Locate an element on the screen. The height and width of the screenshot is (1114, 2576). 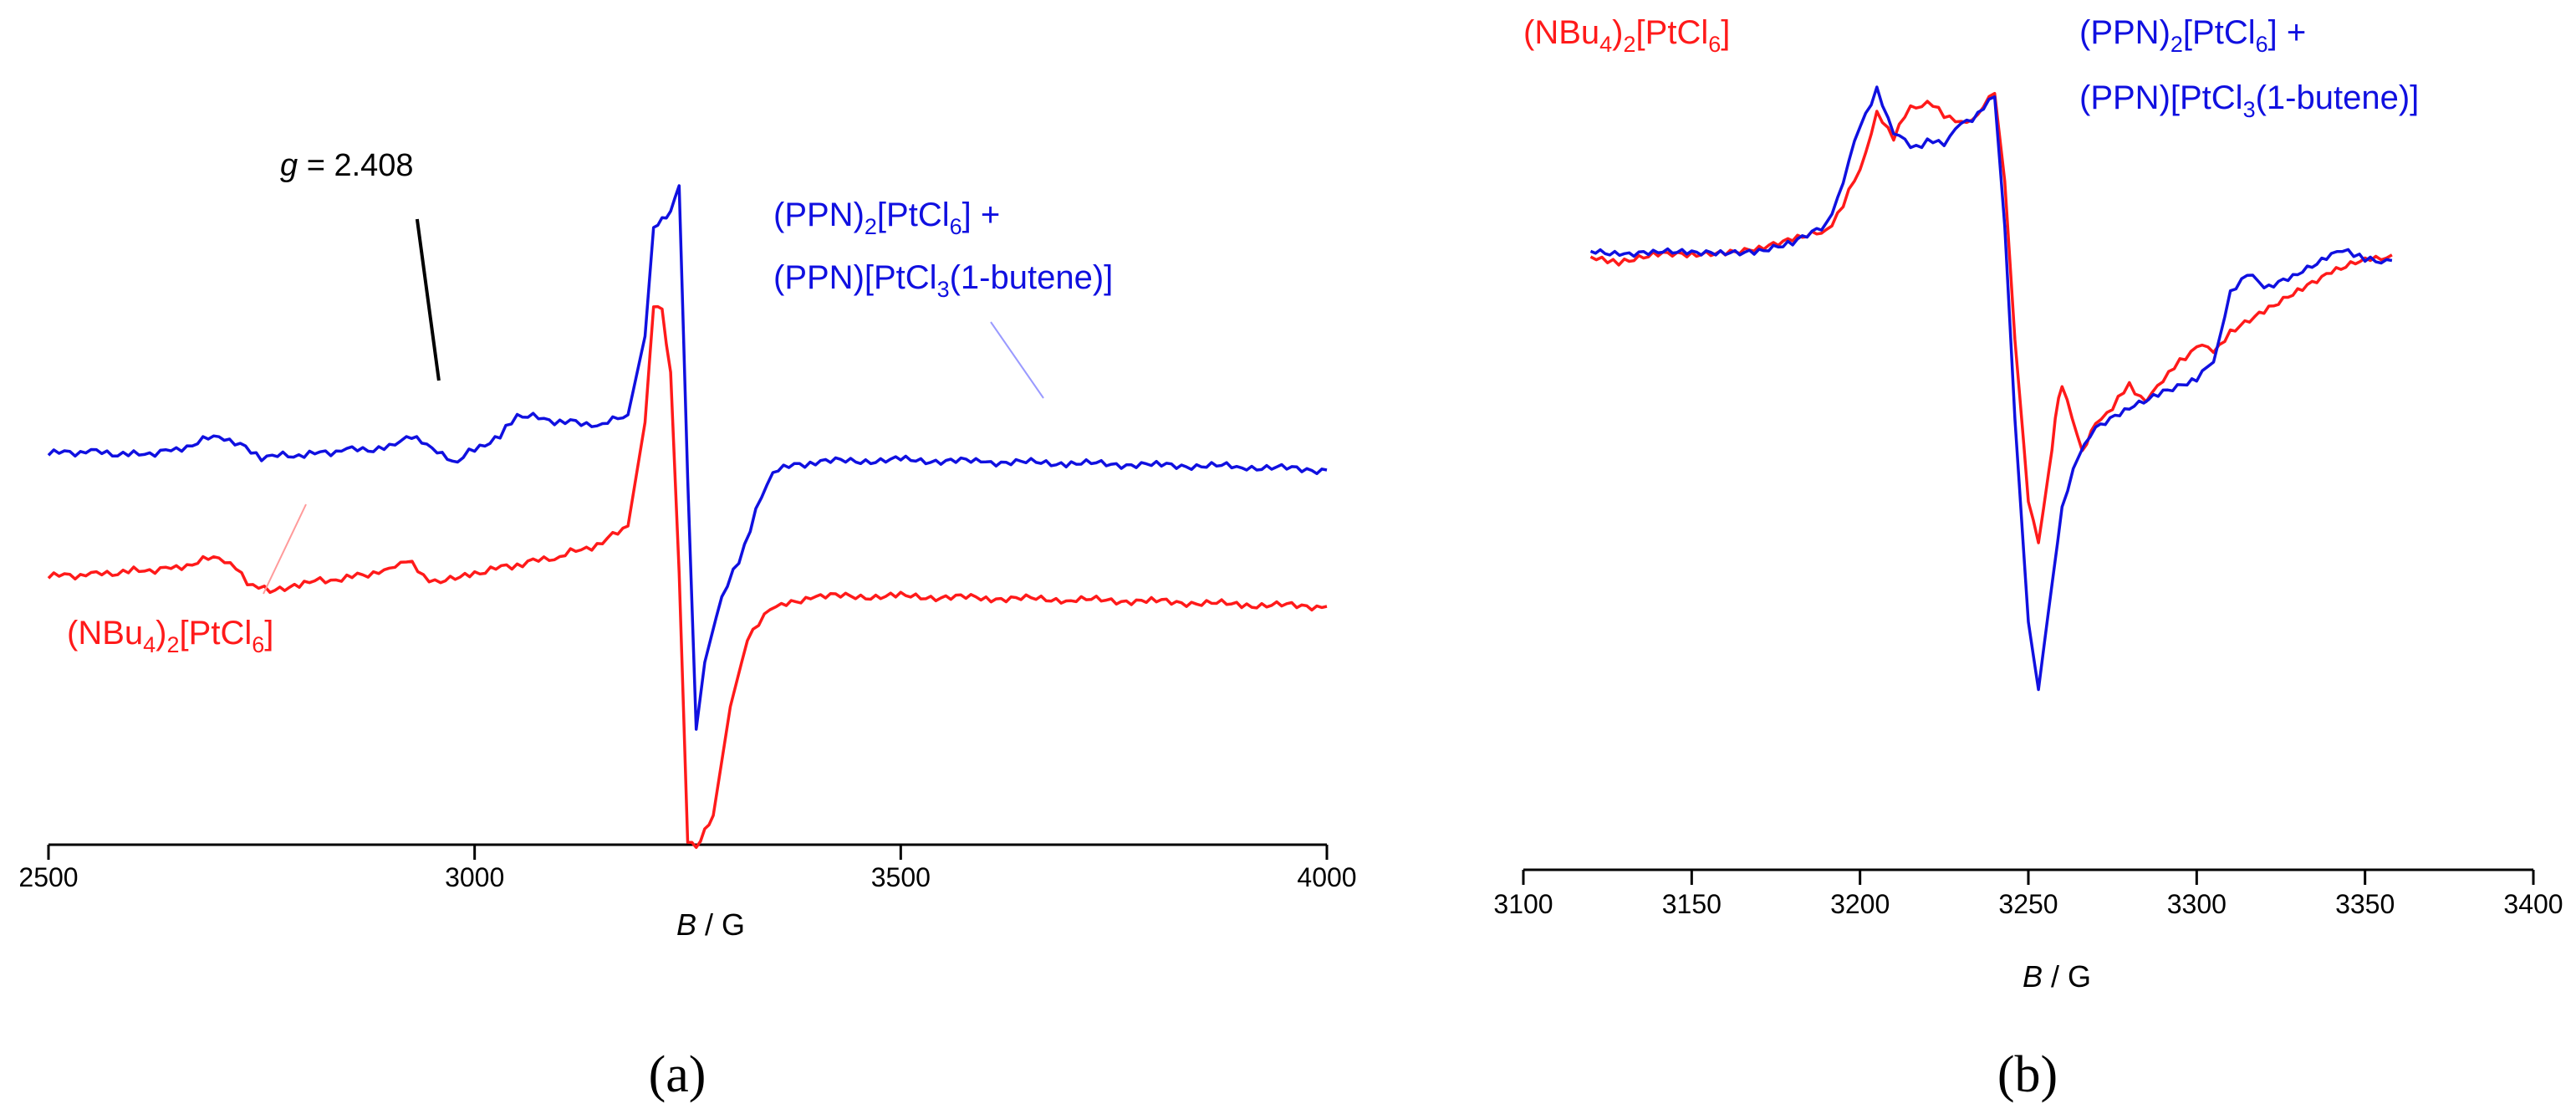
x-tick-label: 3500 is located at coordinates (901, 877).